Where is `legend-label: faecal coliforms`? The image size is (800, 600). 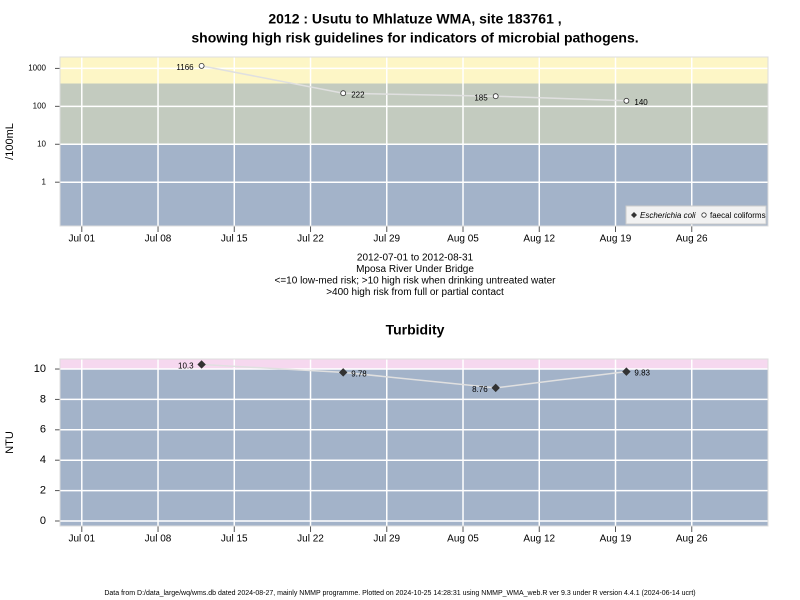 legend-label: faecal coliforms is located at coordinates (738, 215).